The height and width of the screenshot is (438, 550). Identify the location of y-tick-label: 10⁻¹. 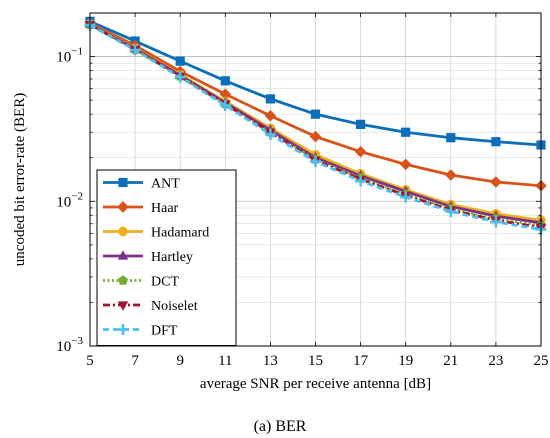
(69, 56).